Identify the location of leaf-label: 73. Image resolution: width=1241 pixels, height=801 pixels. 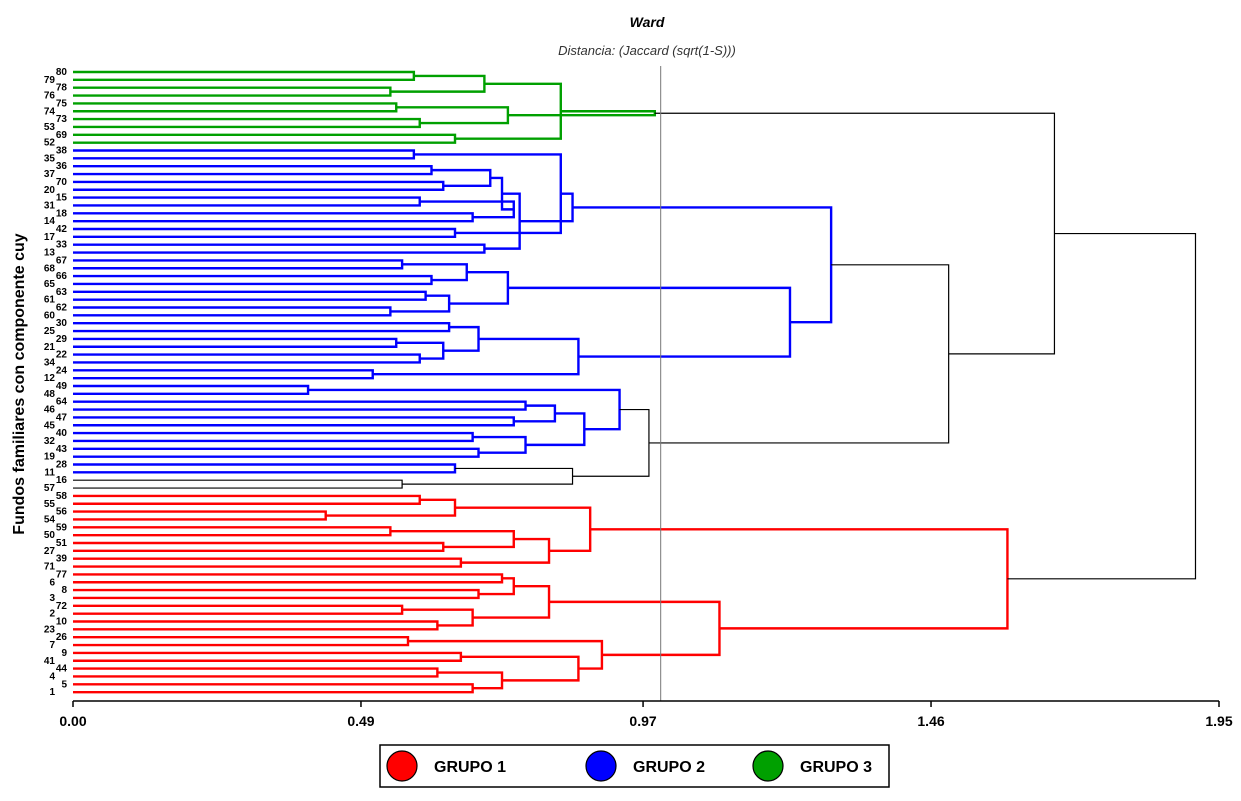
(62, 119).